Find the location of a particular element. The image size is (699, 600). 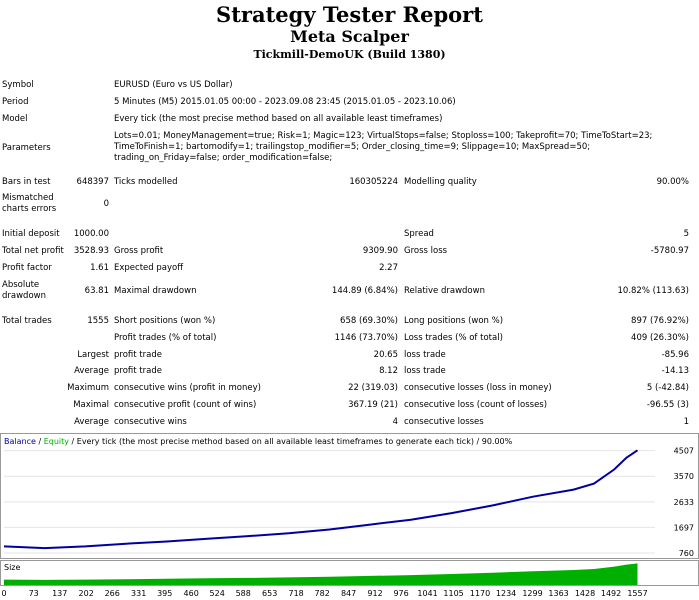

x-tick-label: 1234 is located at coordinates (506, 593).